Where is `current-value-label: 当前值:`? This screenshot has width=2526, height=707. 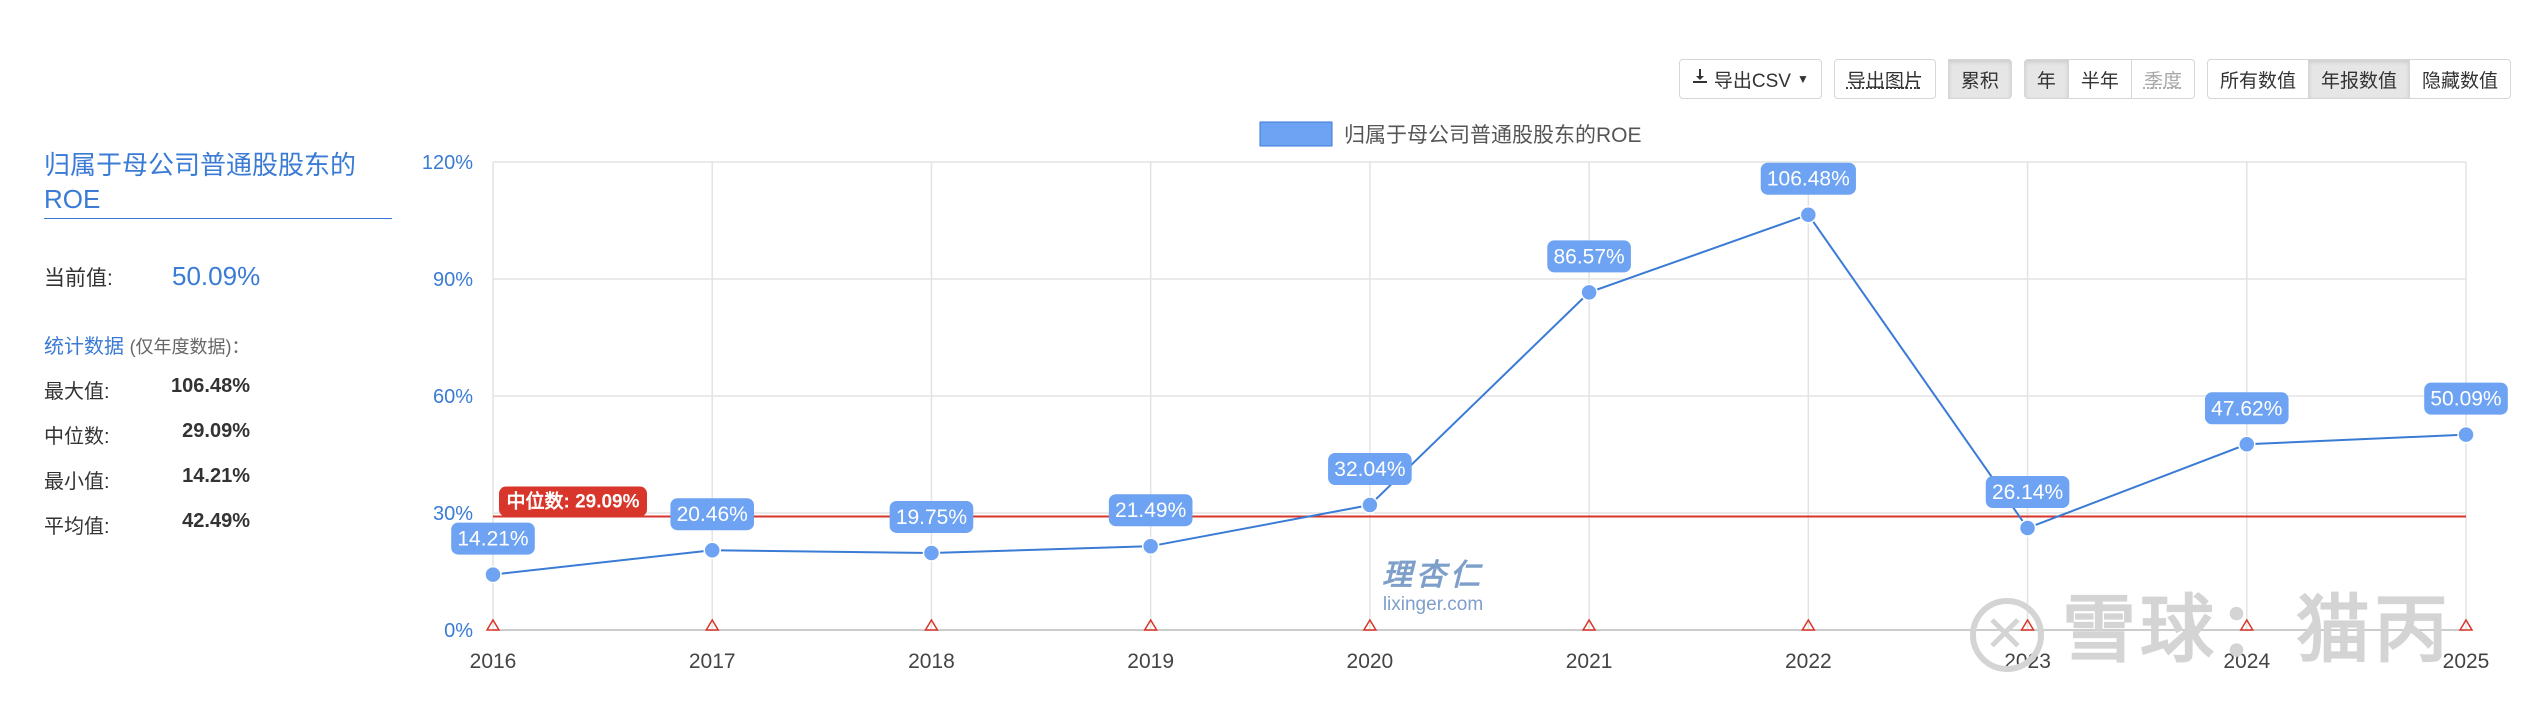 current-value-label: 当前值: is located at coordinates (78, 278).